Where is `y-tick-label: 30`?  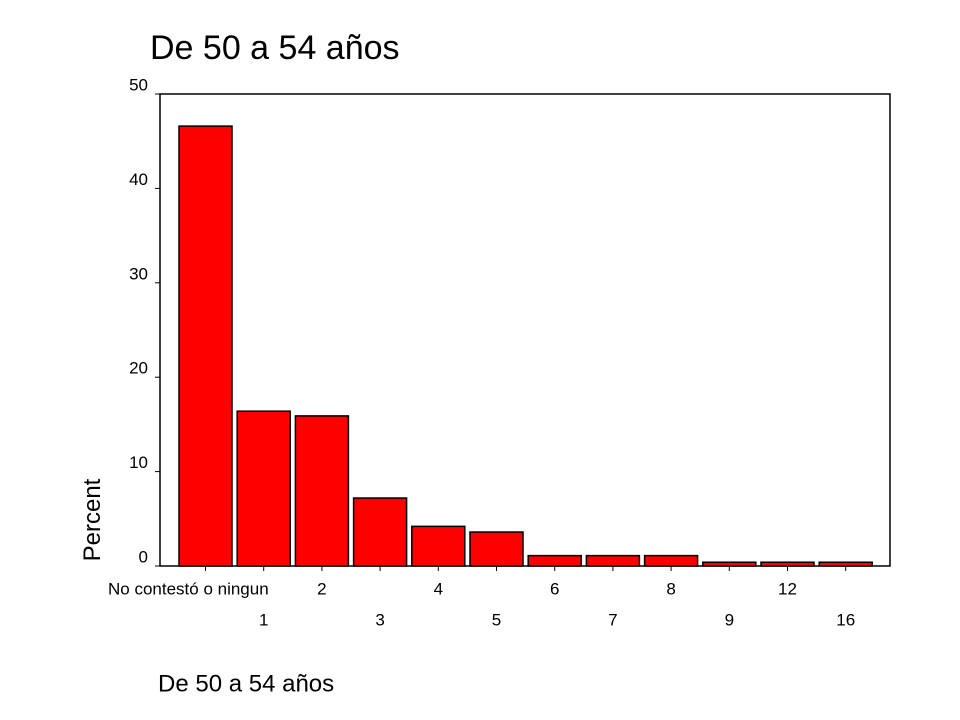 y-tick-label: 30 is located at coordinates (138, 273).